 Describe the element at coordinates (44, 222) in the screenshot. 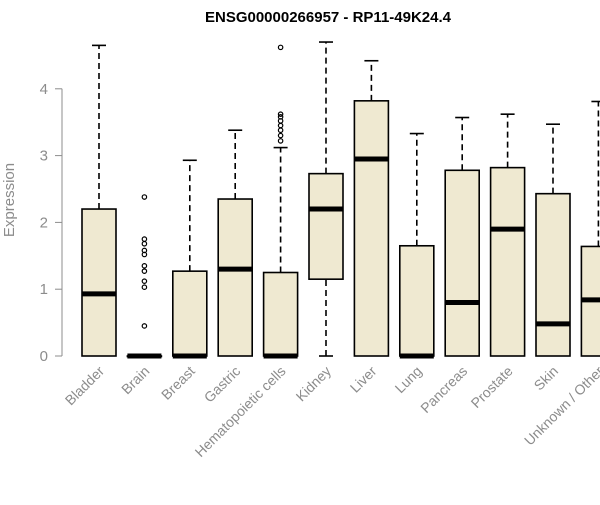

I see `y-tick-label-2: 2` at that location.